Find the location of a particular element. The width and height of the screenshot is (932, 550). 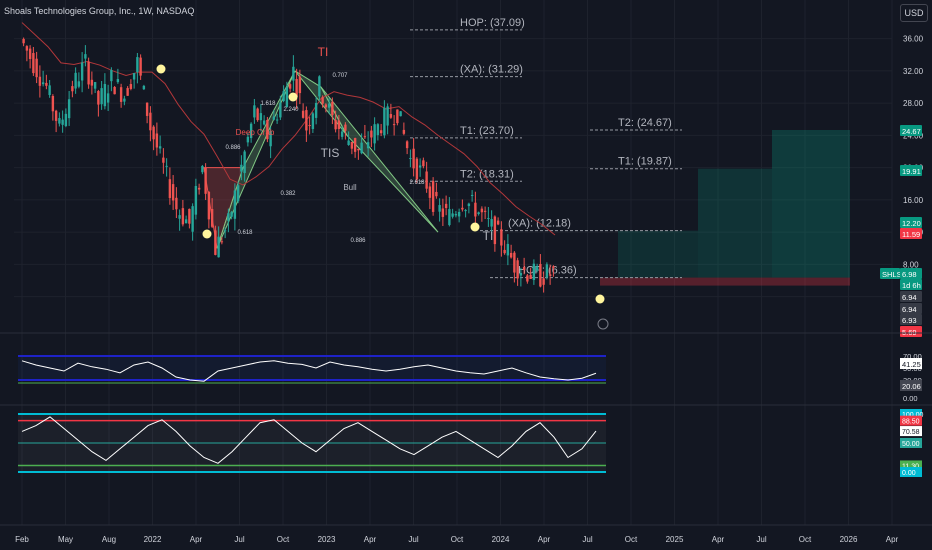

level-label: HOP: (37.09) is located at coordinates (492, 23).